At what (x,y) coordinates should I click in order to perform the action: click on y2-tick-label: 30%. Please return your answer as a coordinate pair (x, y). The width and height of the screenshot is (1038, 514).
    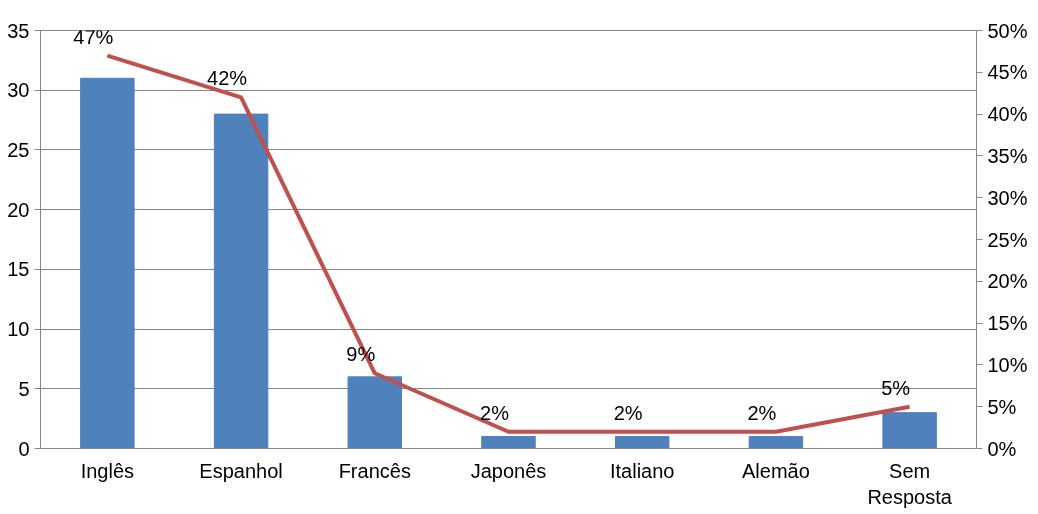
    Looking at the image, I should click on (1007, 197).